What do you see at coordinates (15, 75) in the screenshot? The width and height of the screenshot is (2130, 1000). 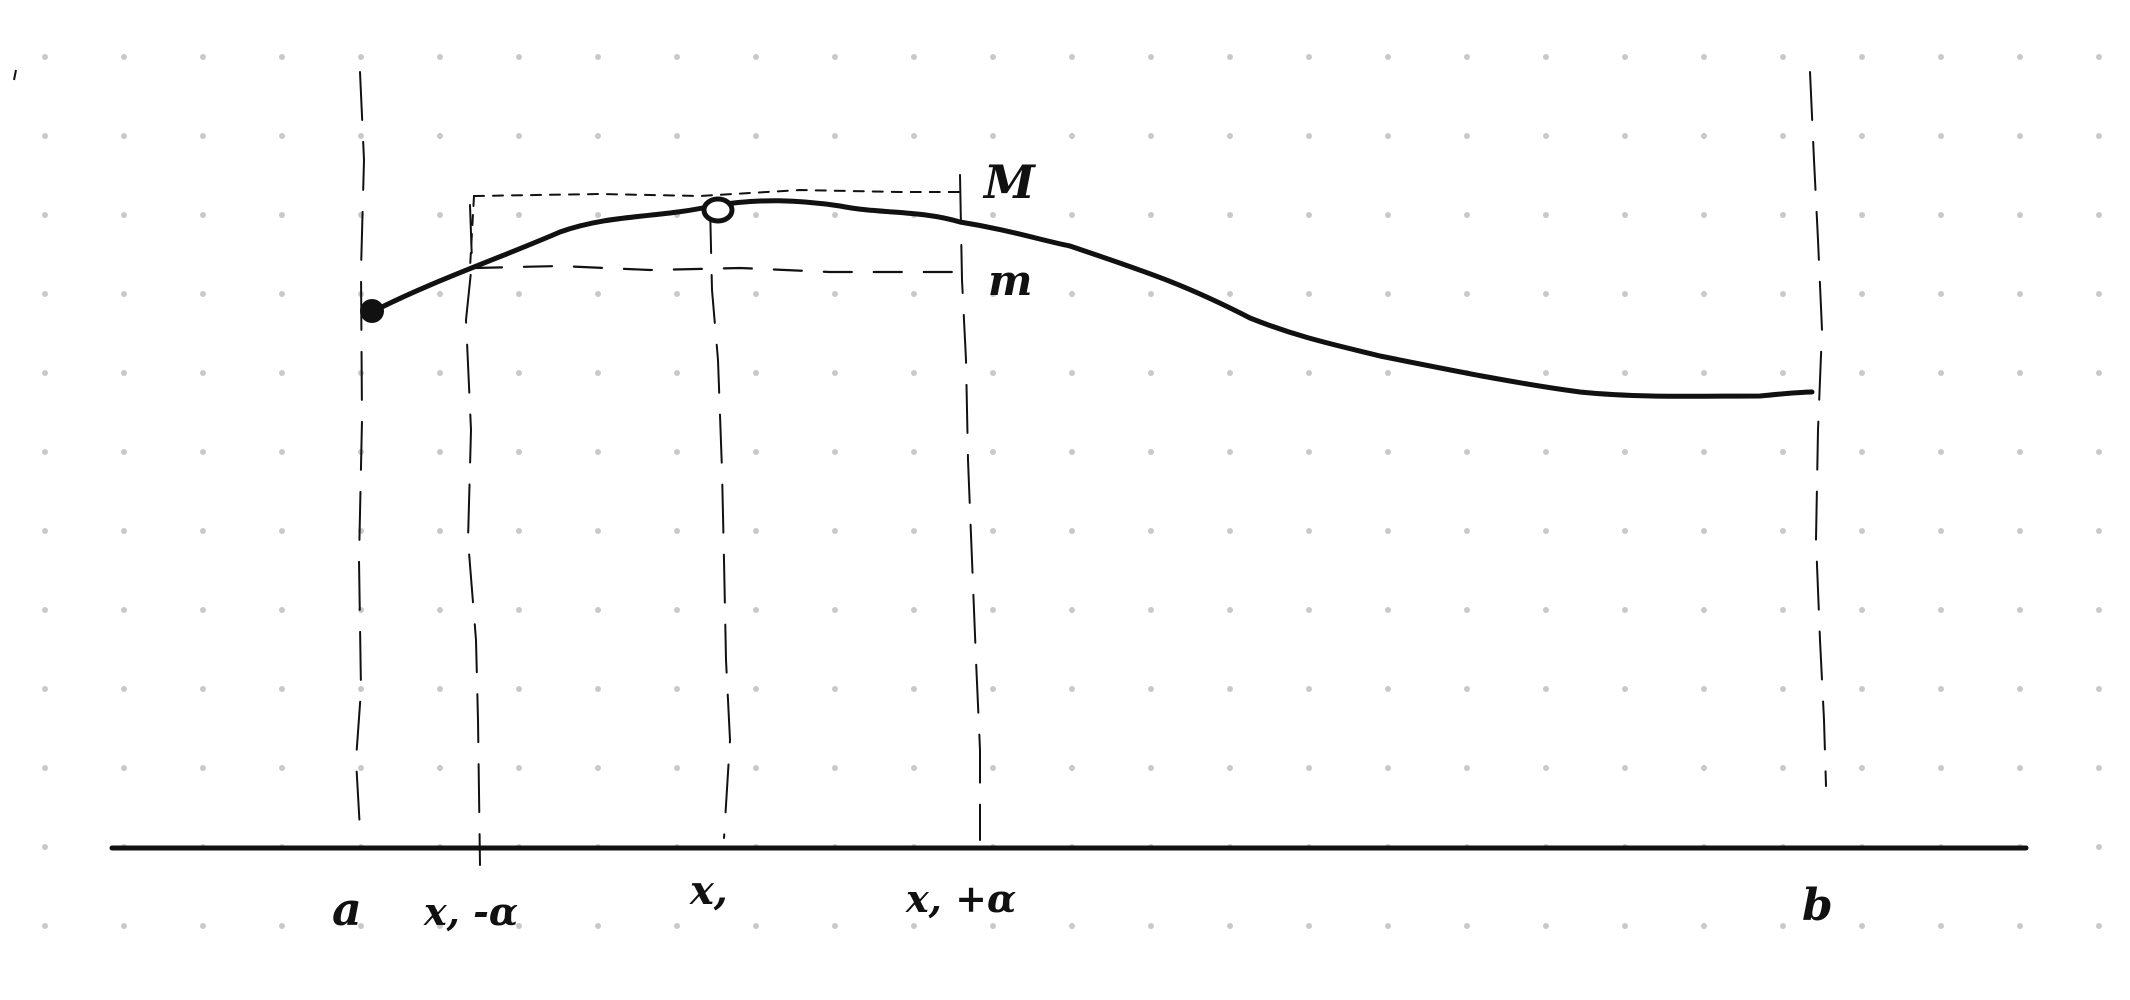 I see `stray-mark` at bounding box center [15, 75].